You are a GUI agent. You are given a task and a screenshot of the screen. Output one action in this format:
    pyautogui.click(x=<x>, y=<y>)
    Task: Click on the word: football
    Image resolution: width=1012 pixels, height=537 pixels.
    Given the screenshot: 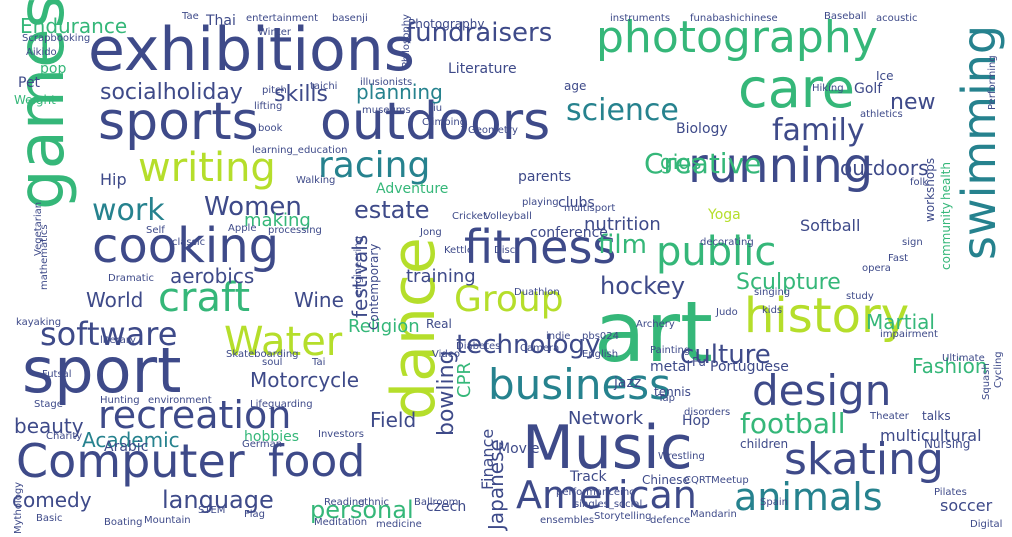 What is the action you would take?
    pyautogui.click(x=793, y=423)
    